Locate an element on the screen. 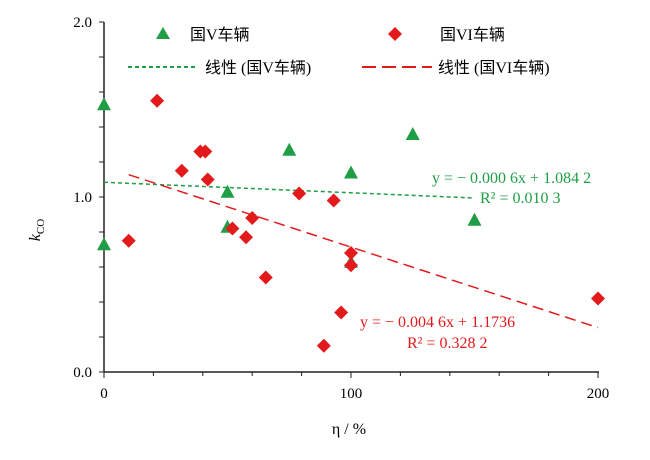 This screenshot has height=460, width=650. trend-1-r2: R² = 0.328 2 is located at coordinates (447, 343).